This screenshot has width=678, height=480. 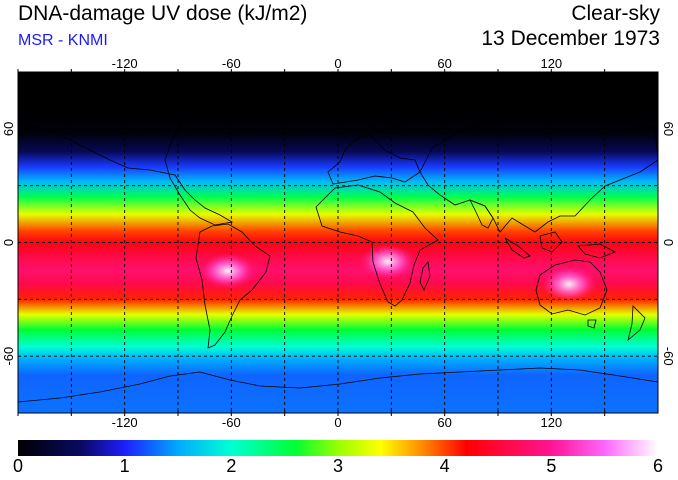 I want to click on lat-label-left: 0, so click(x=8, y=242).